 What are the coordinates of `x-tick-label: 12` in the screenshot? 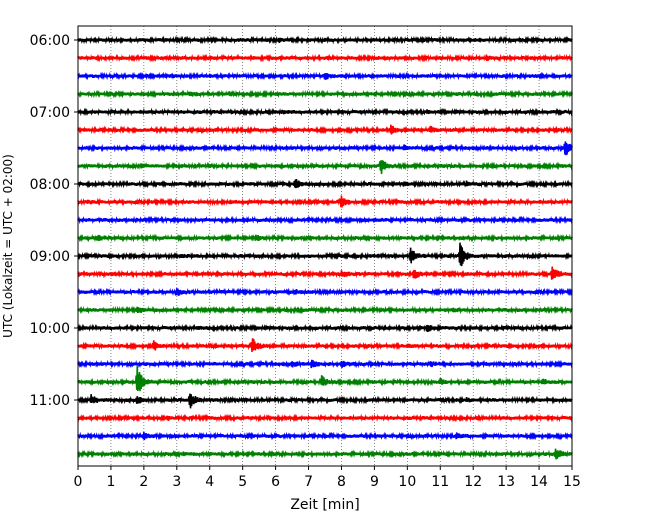 It's located at (473, 482).